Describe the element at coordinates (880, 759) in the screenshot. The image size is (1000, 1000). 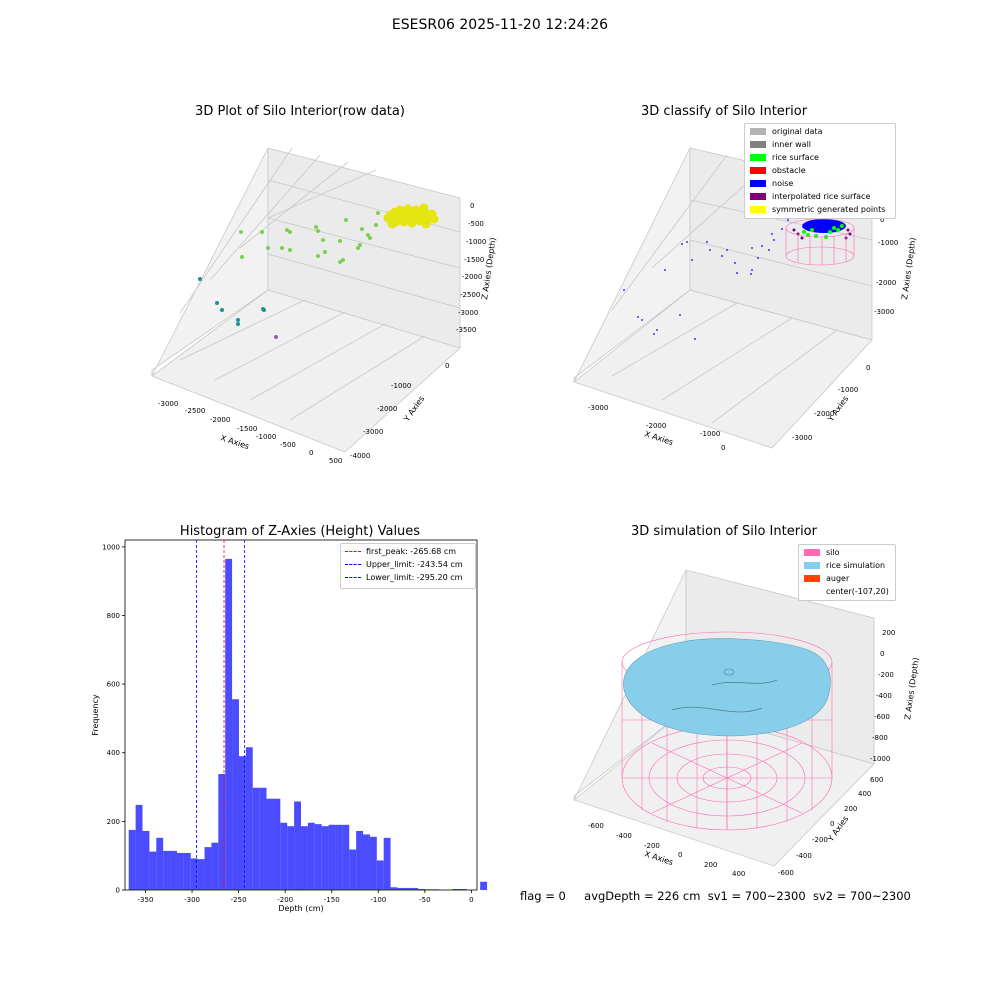
I see `p4-ztick: -1000` at that location.